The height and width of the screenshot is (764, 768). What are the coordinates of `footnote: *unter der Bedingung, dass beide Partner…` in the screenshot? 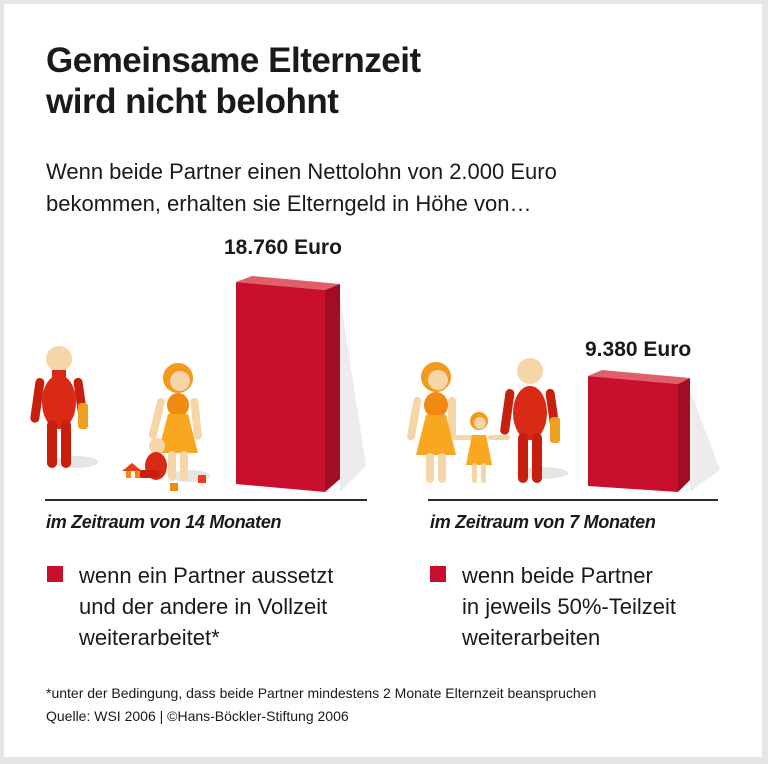 It's located at (321, 693).